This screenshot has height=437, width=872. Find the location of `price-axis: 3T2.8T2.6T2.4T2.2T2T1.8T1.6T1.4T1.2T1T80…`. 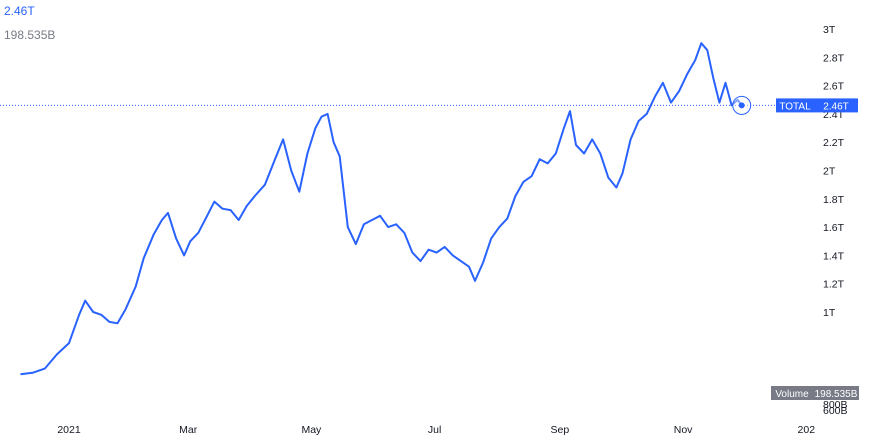

price-axis: 3T2.8T2.6T2.4T2.2T2T1.8T1.6T1.4T1.2T1T80… is located at coordinates (835, 220).